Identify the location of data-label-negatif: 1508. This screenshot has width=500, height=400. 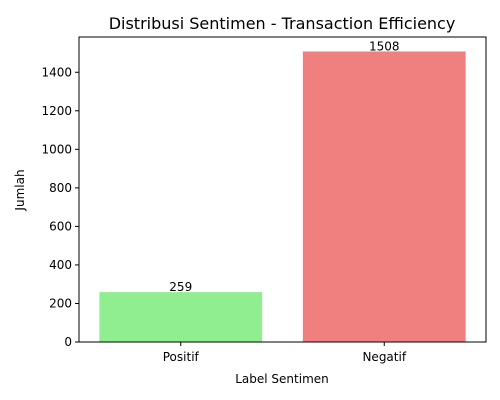
(384, 46).